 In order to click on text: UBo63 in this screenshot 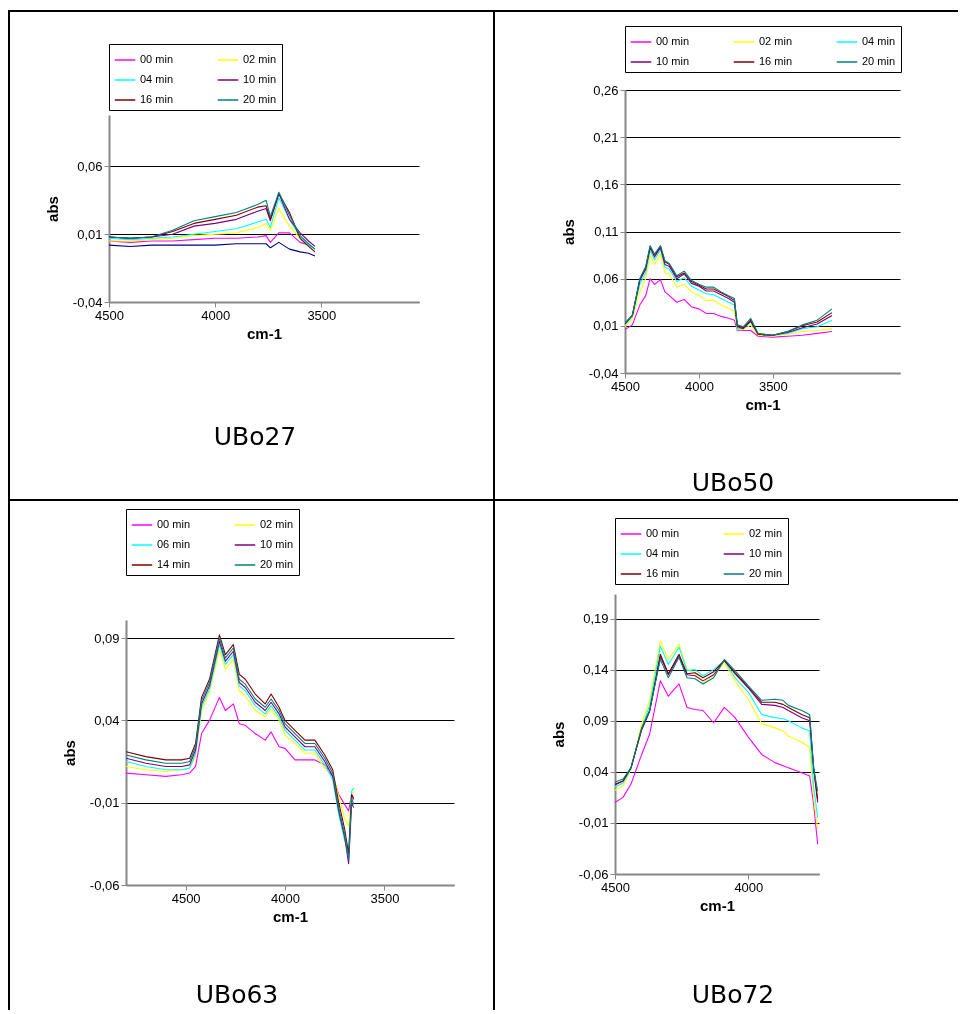, I will do `click(237, 995)`.